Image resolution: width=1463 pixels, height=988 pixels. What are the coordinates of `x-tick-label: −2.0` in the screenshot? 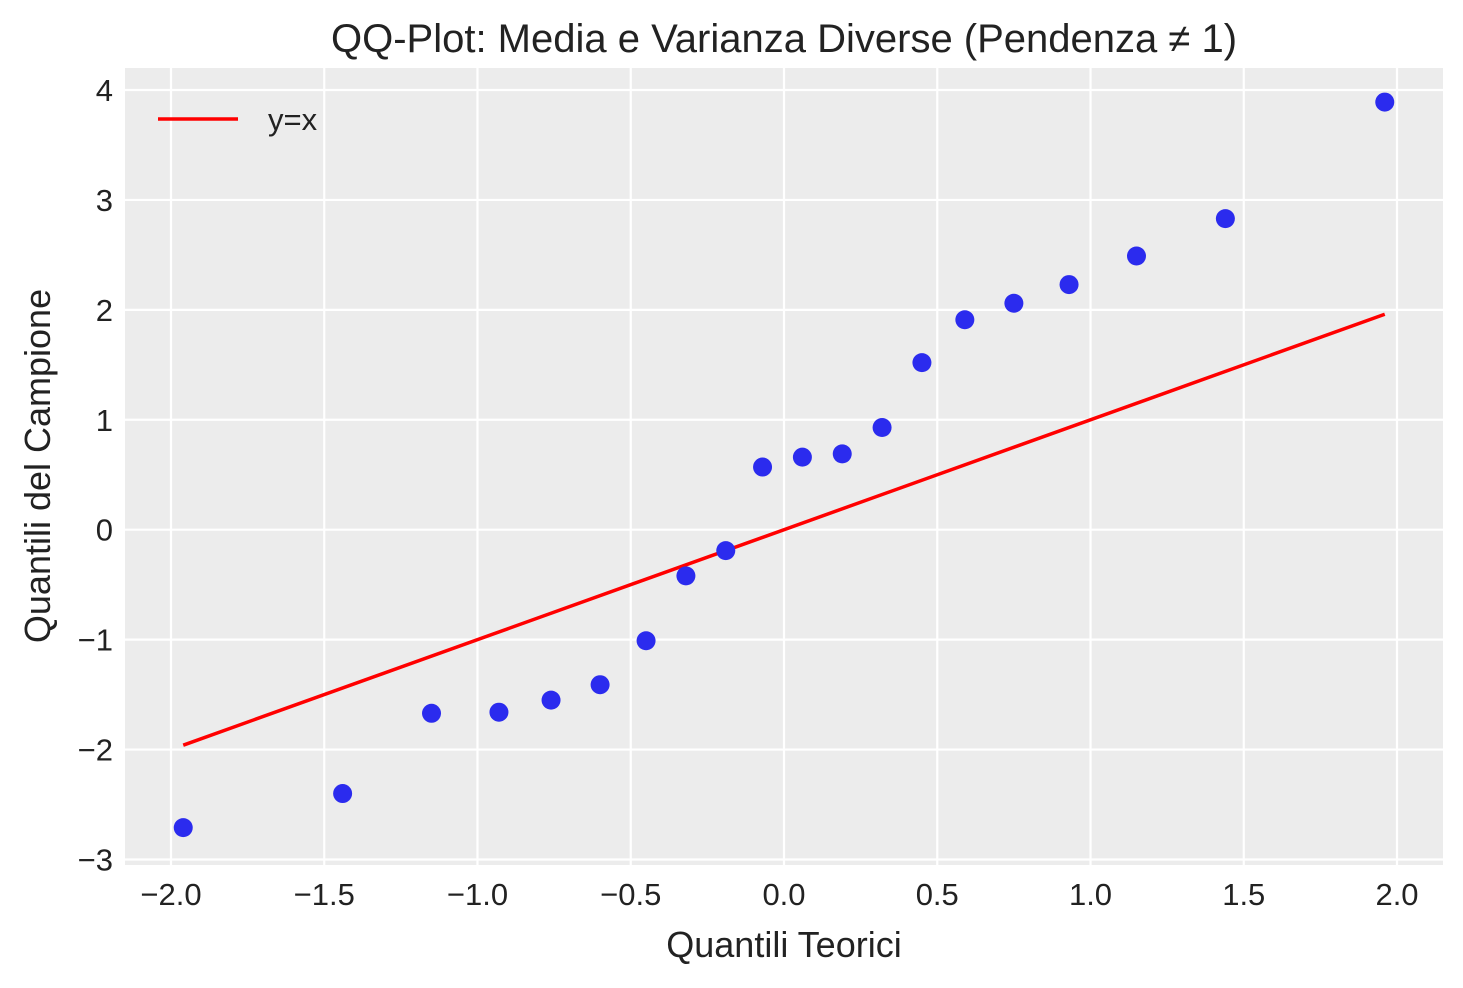 It's located at (170, 894).